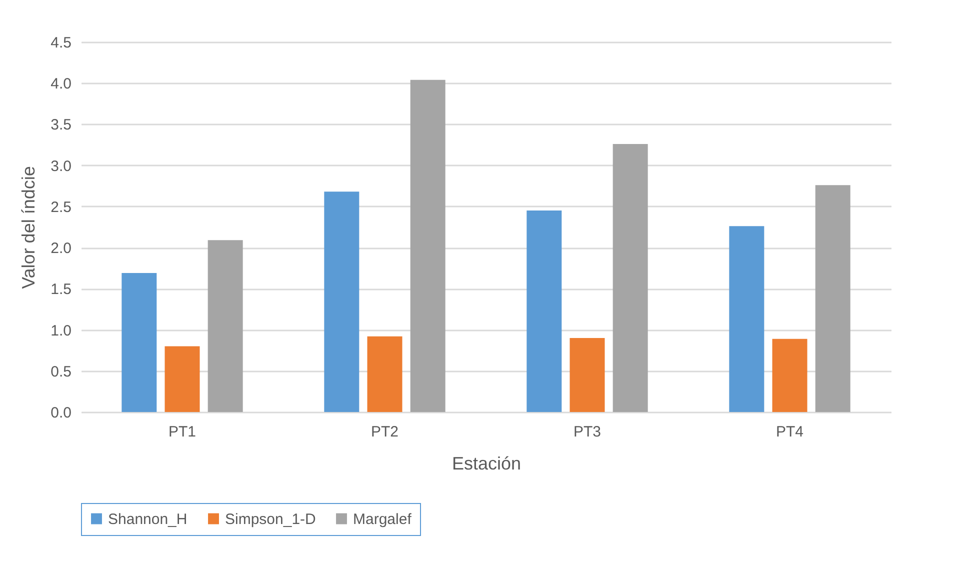  What do you see at coordinates (28, 227) in the screenshot?
I see `y-axis-title: Valor del índcie` at bounding box center [28, 227].